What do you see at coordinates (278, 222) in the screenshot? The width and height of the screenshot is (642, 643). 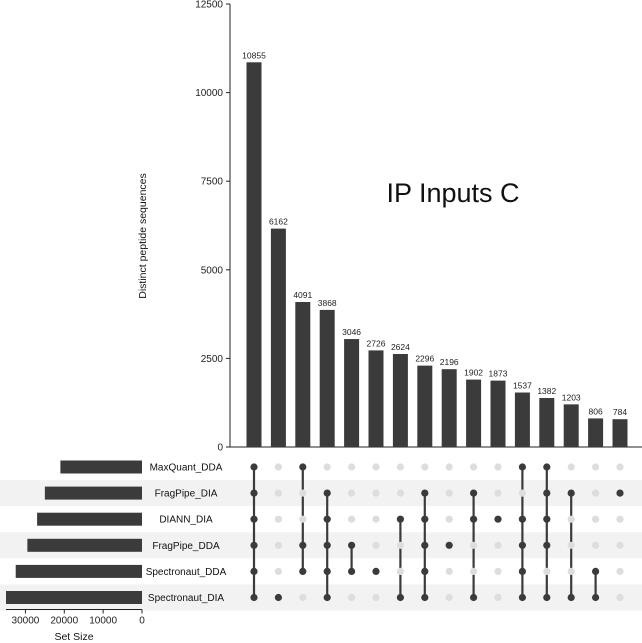 I see `bar-label-1: 6162` at bounding box center [278, 222].